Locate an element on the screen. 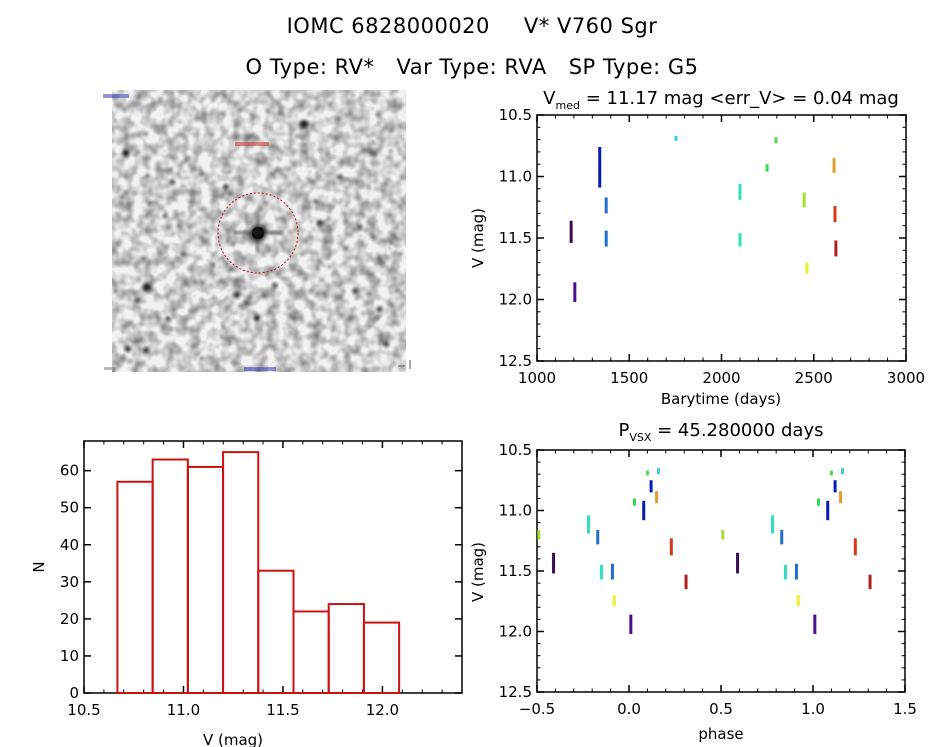  y-tick-label: 12.0 is located at coordinates (515, 300).